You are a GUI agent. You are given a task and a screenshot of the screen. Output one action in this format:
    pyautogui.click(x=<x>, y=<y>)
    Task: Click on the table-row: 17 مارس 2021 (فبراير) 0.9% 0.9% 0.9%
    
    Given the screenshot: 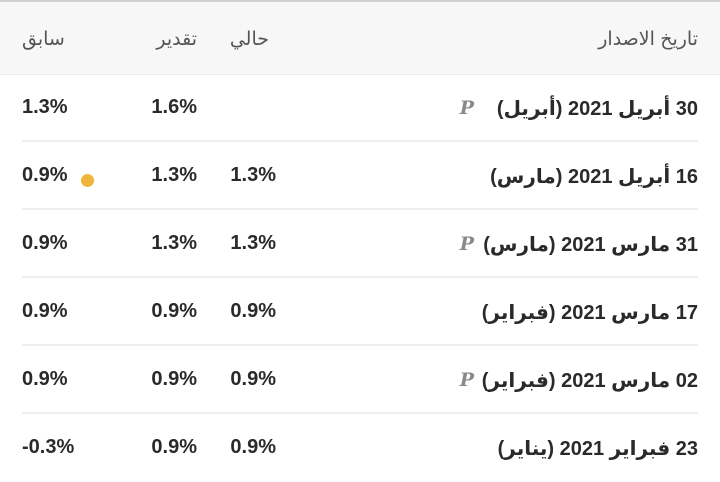 What is the action you would take?
    pyautogui.click(x=360, y=312)
    